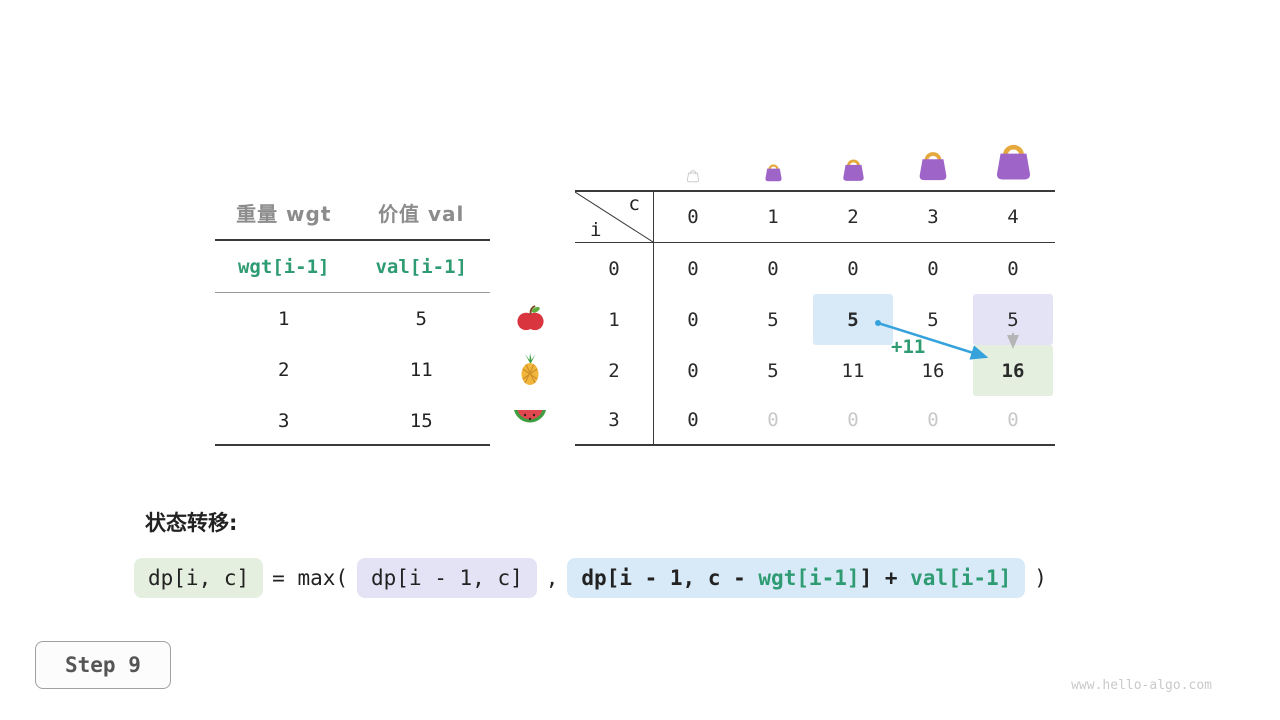 Image resolution: width=1280 pixels, height=720 pixels. What do you see at coordinates (421, 267) in the screenshot?
I see `val-index-label: val[i-1]` at bounding box center [421, 267].